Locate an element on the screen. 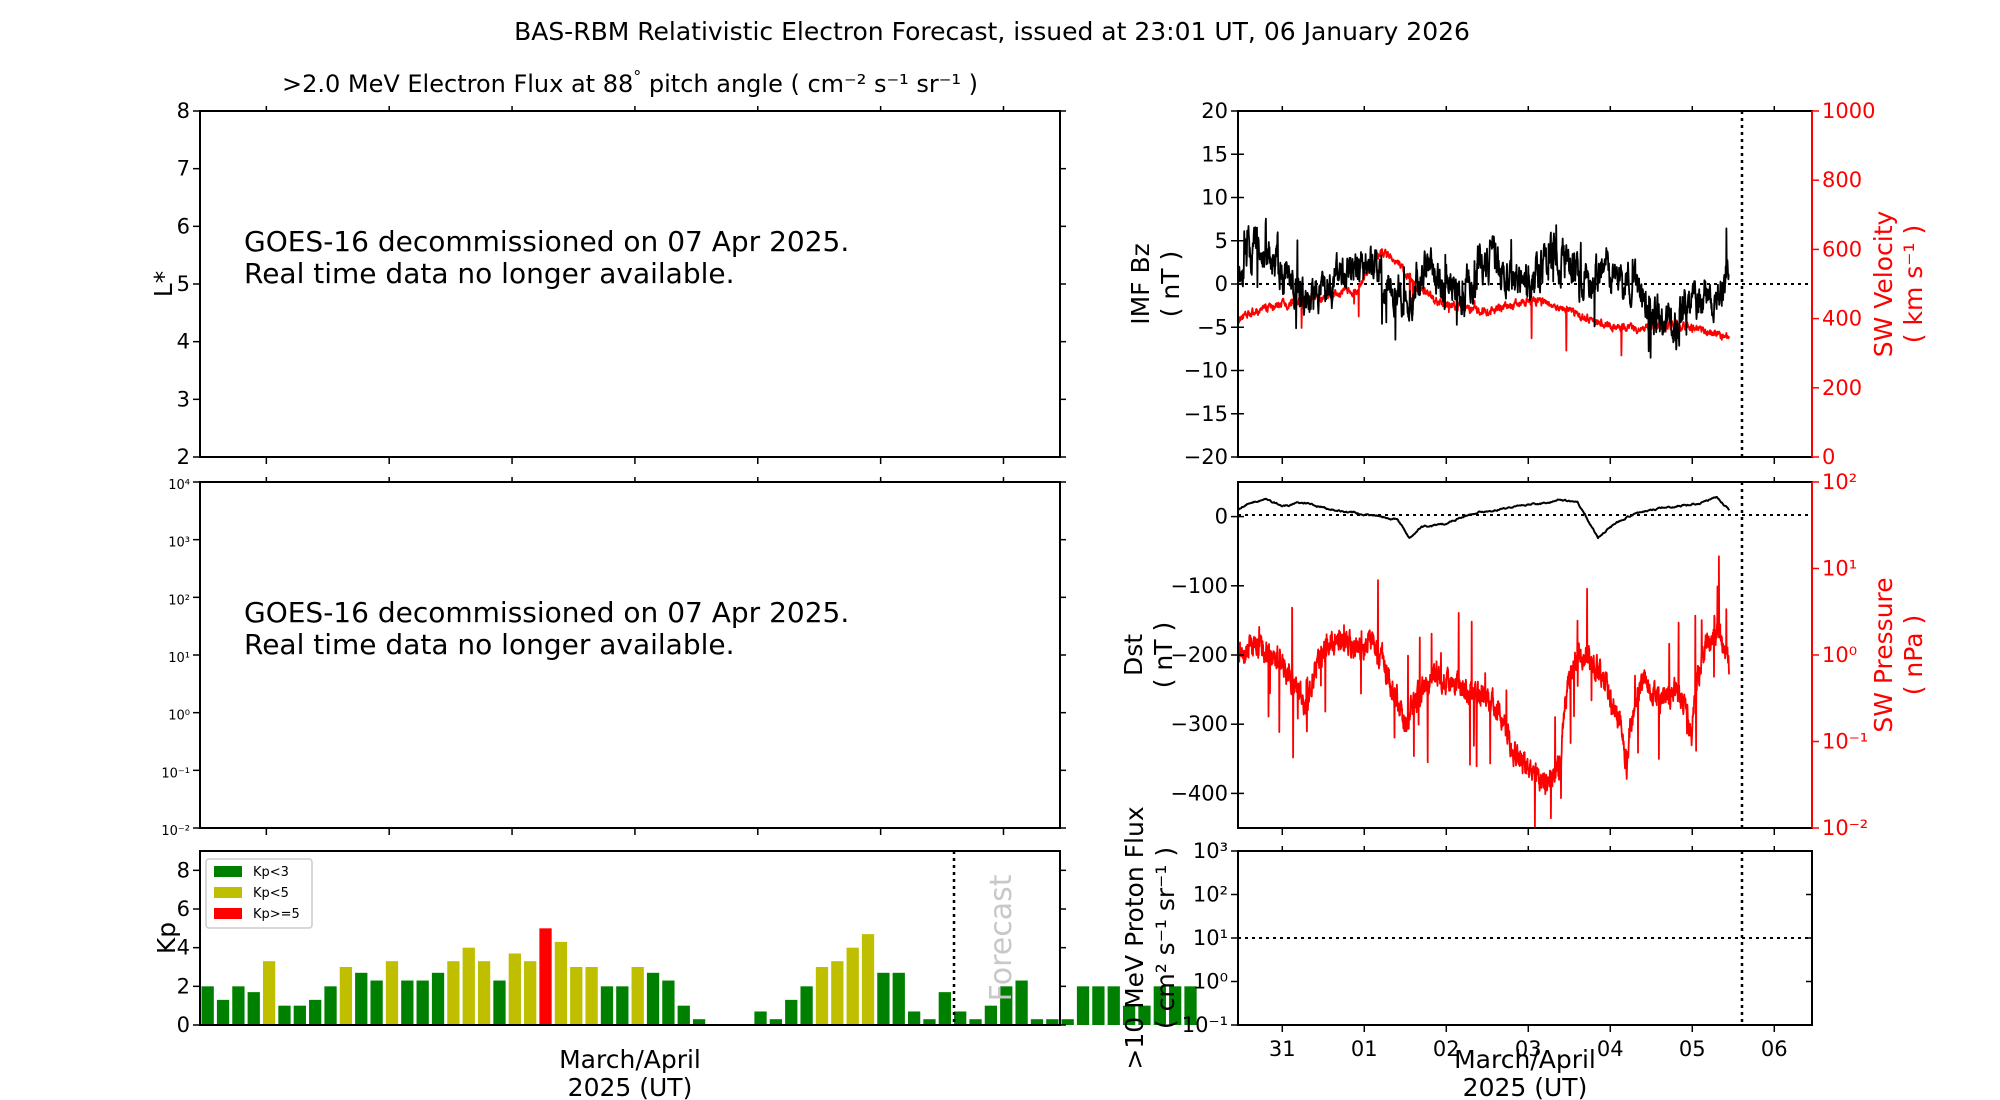 The image size is (2000, 1100). kp-legend-swatch-low is located at coordinates (228, 871).